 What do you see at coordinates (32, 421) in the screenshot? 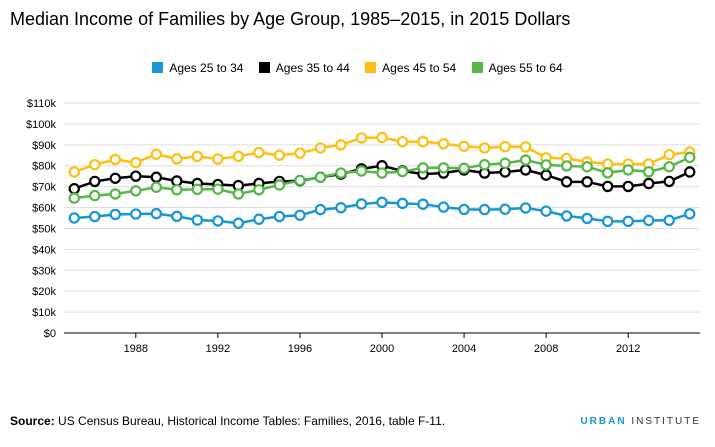
I see `source-label: Source:` at bounding box center [32, 421].